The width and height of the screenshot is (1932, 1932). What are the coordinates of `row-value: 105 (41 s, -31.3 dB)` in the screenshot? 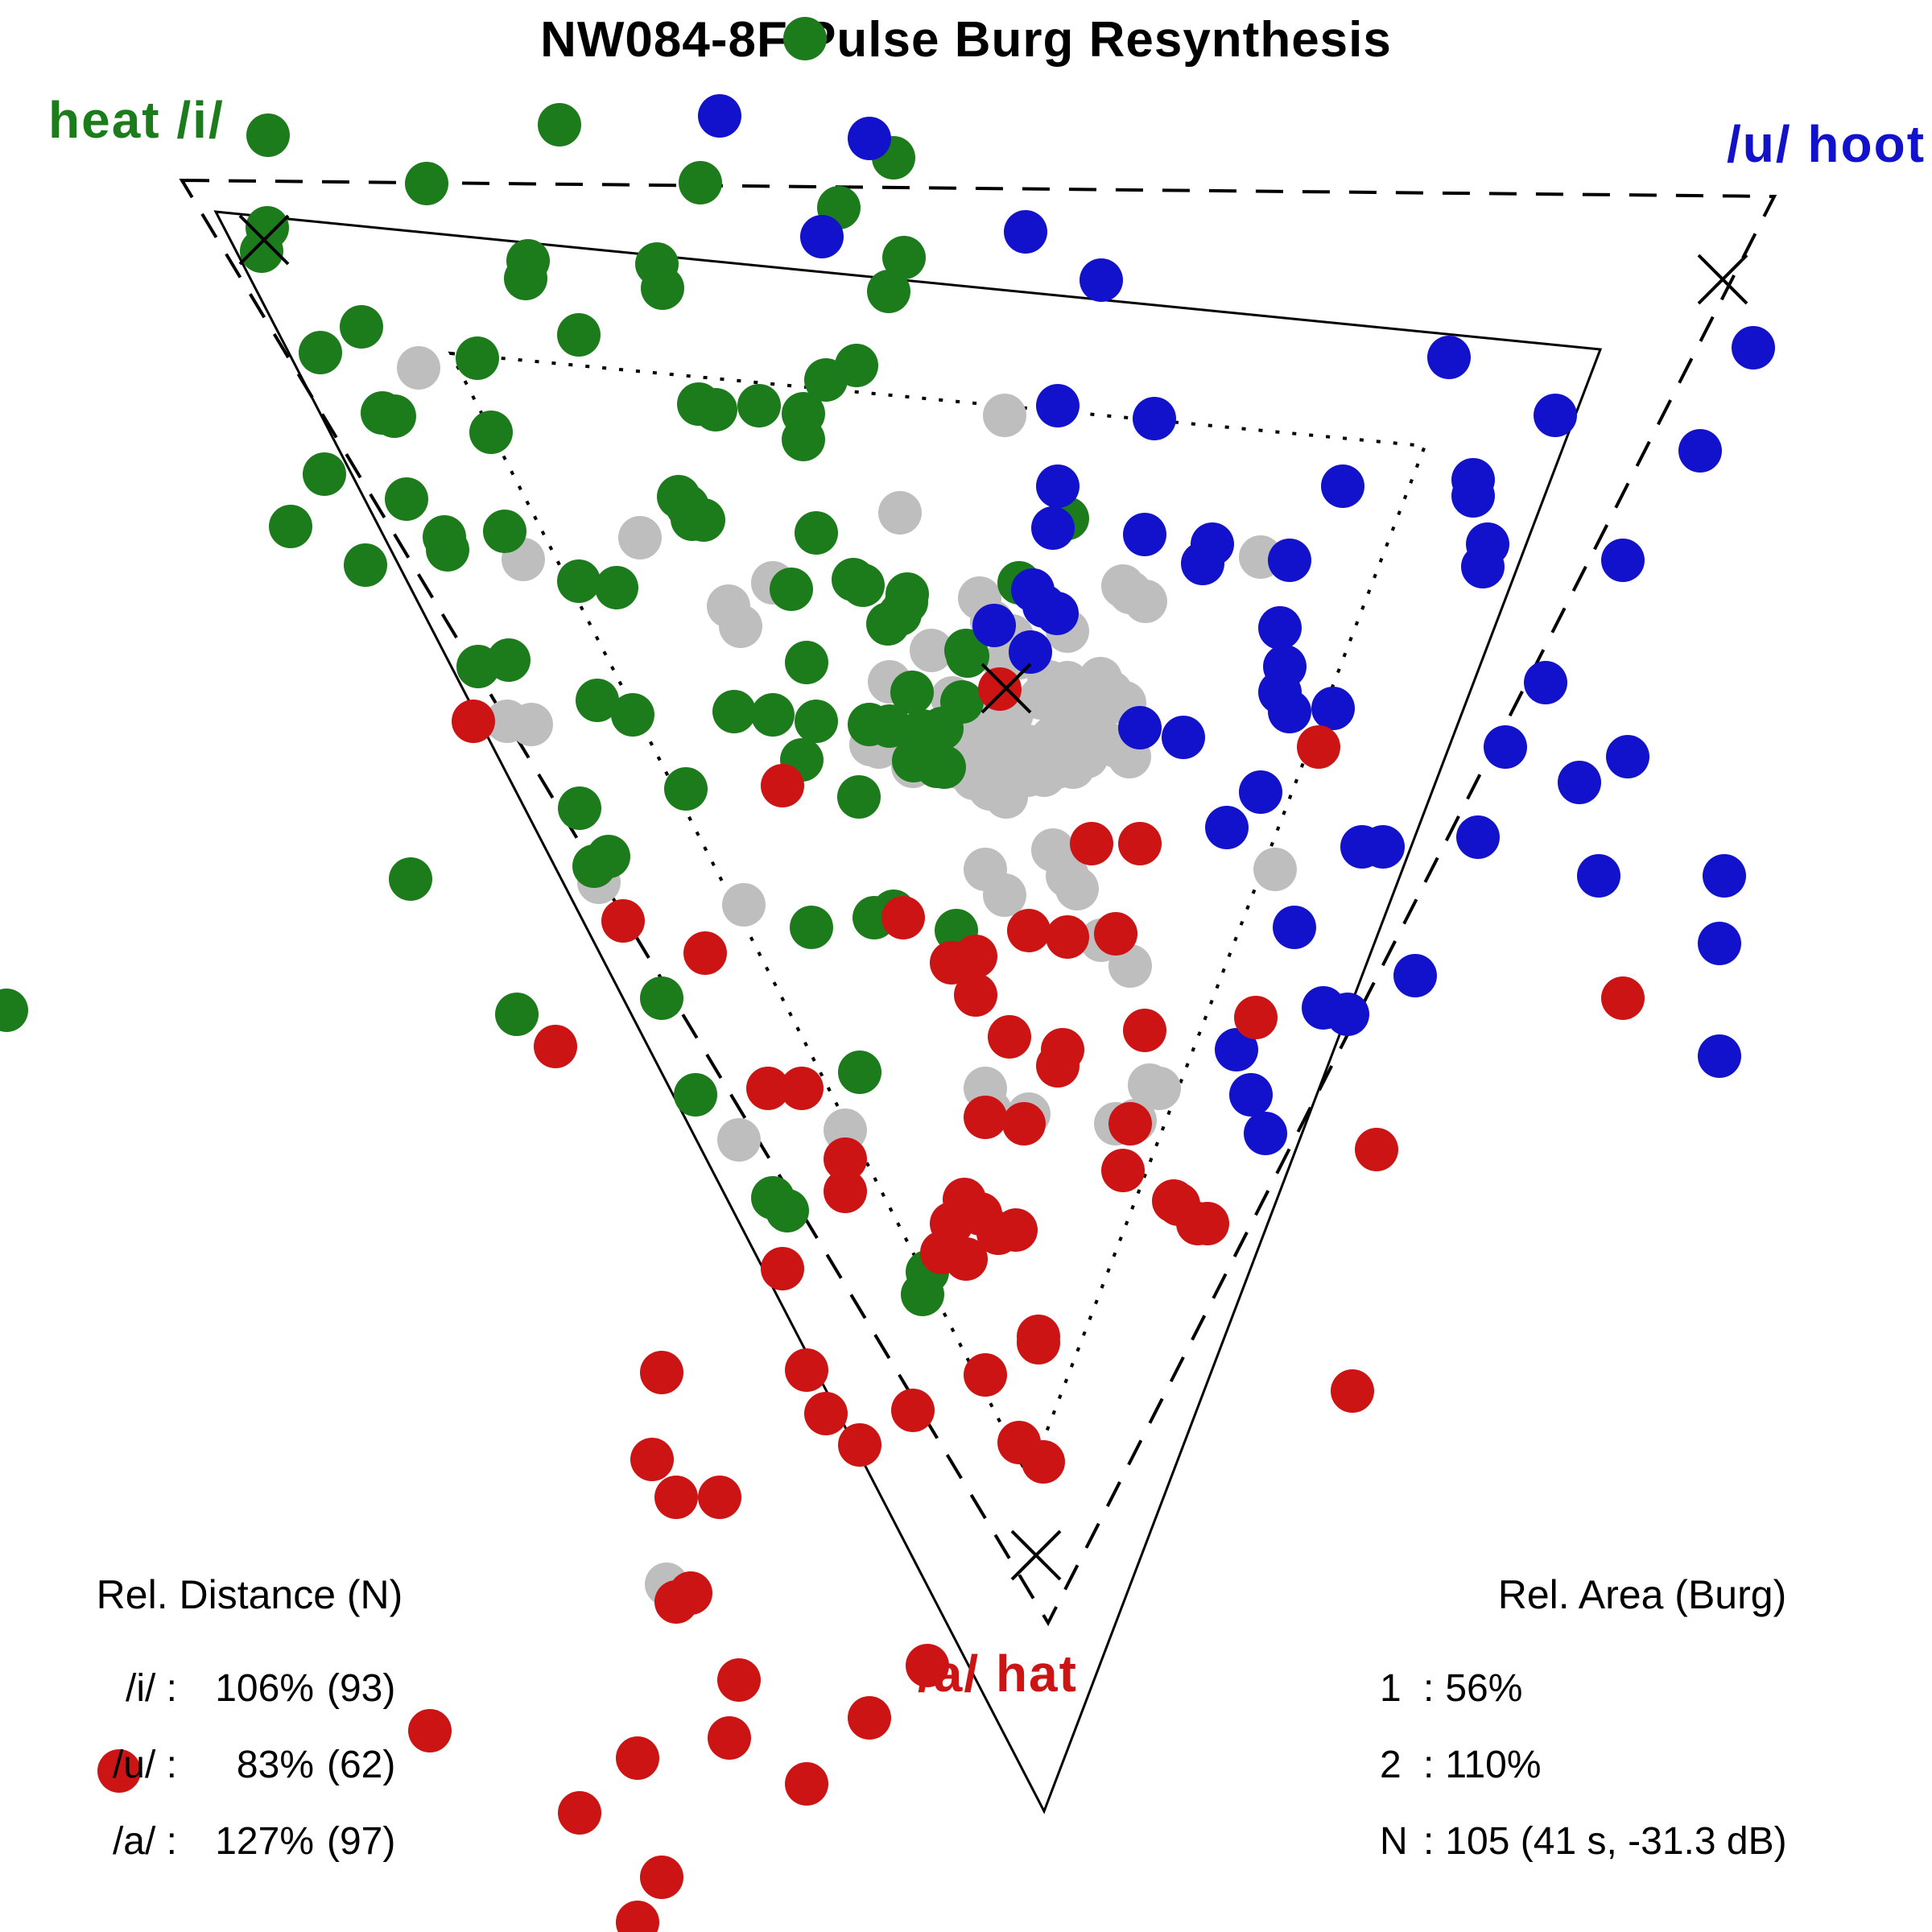 It's located at (1616, 1841).